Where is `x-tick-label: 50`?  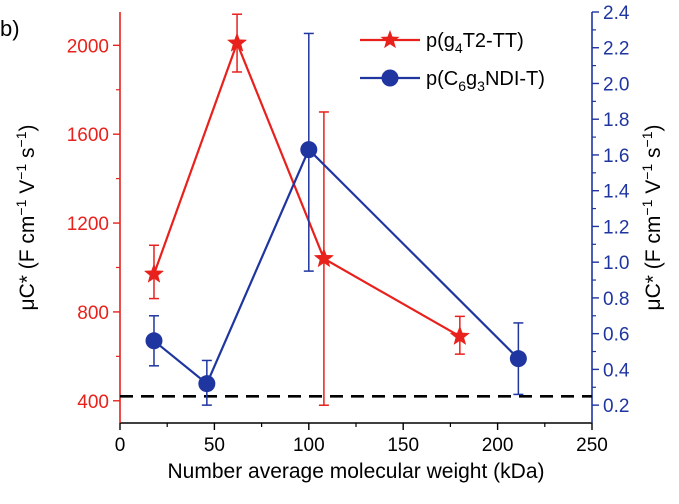 x-tick-label: 50 is located at coordinates (214, 445).